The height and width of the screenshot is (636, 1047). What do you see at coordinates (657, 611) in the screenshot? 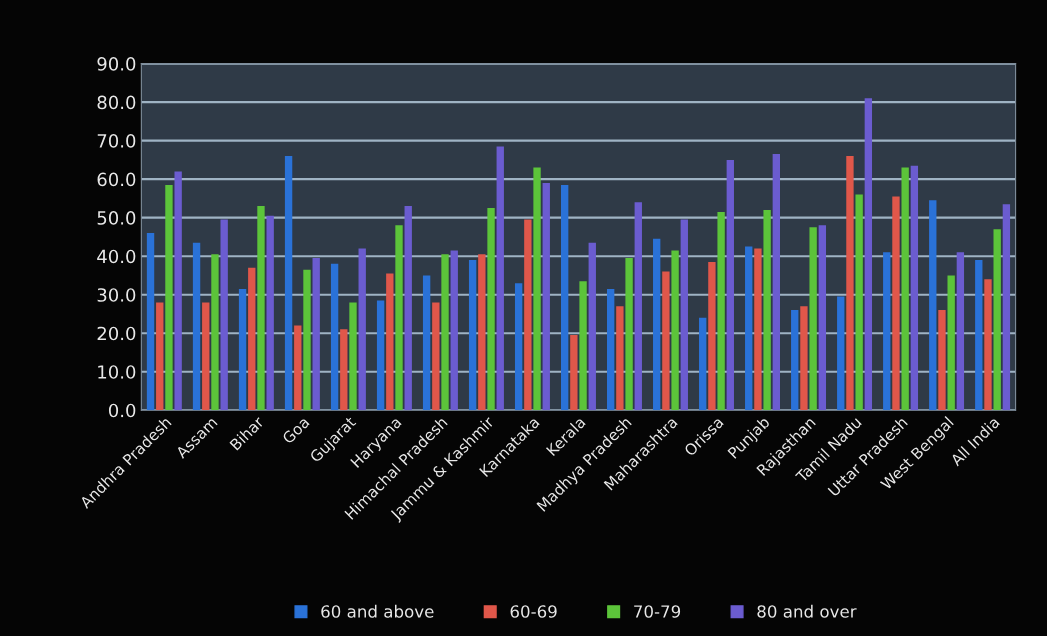
I see `legend-label: 70-79` at bounding box center [657, 611].